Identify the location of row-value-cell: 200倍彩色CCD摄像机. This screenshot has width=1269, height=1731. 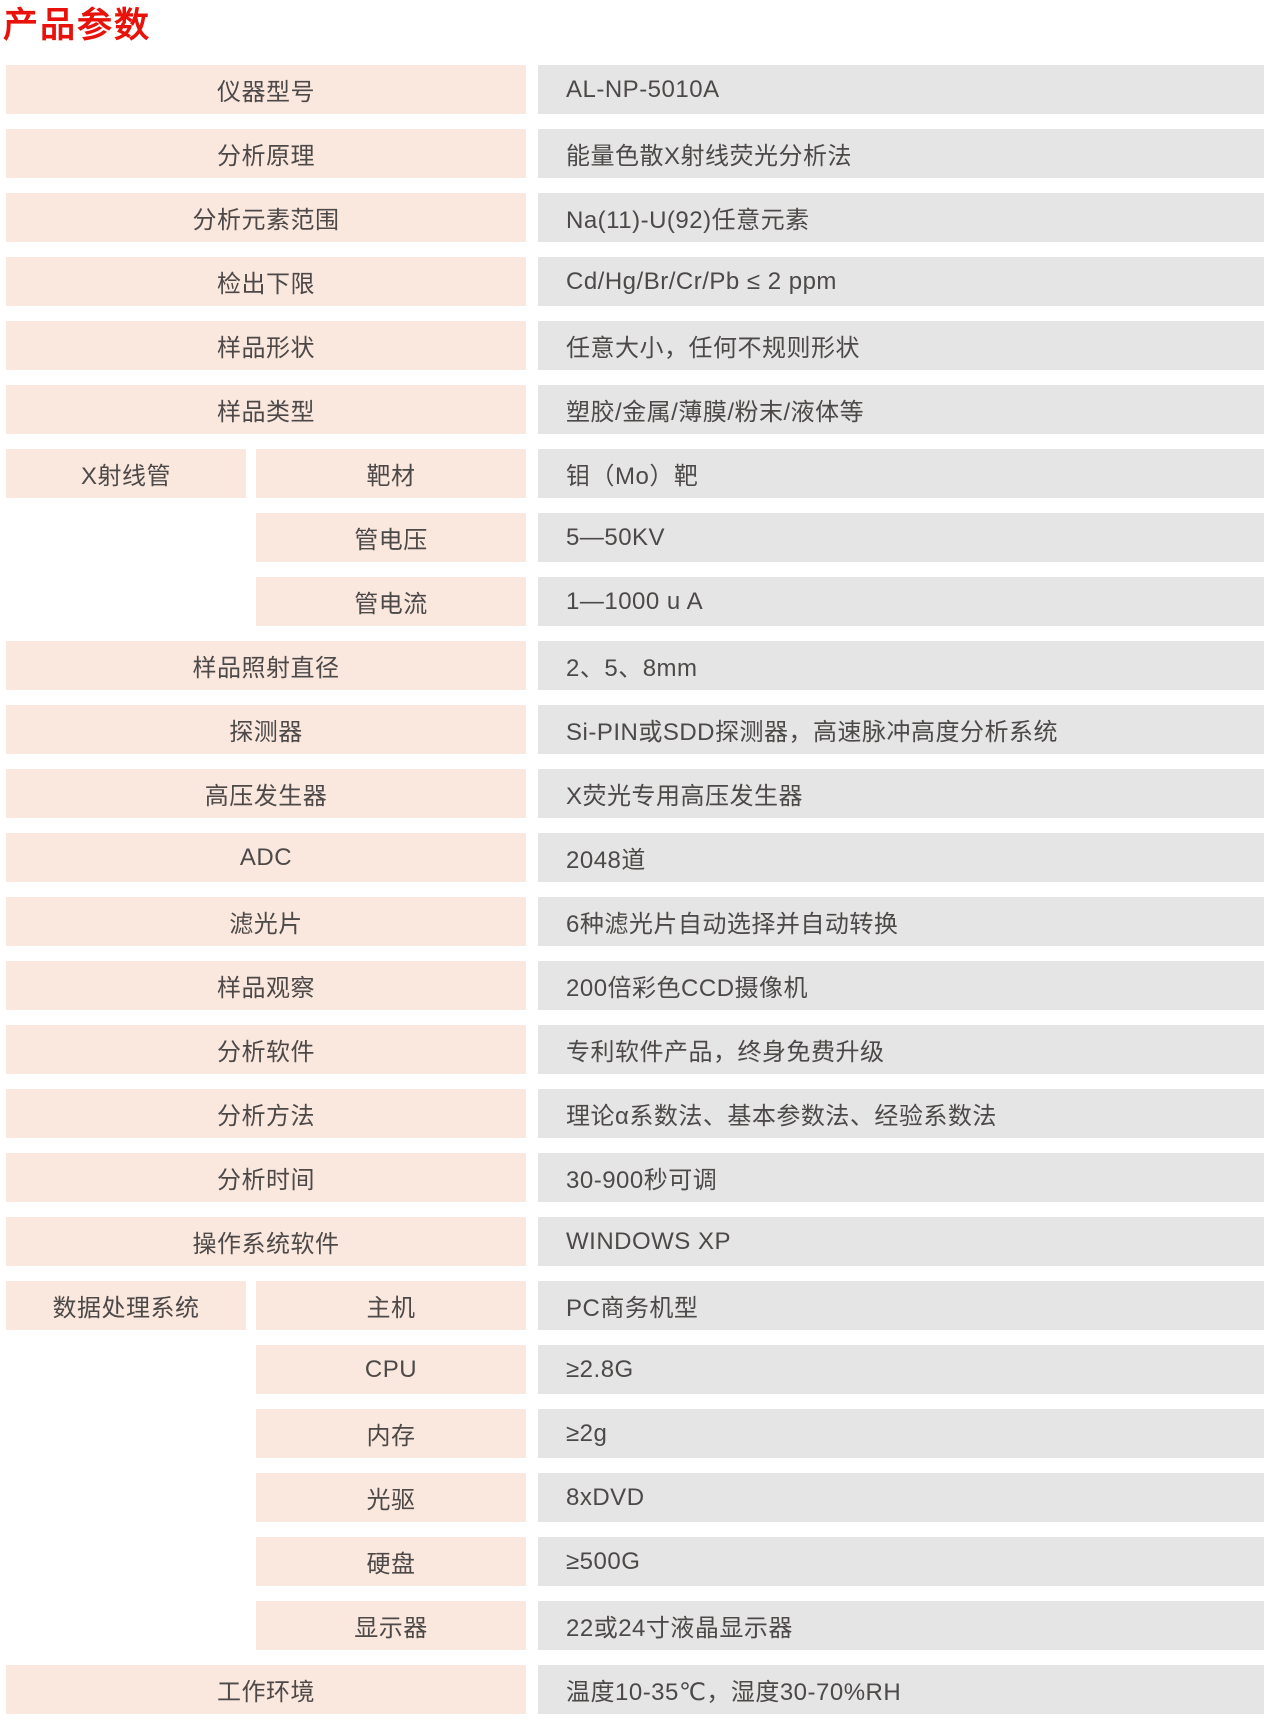
(901, 986).